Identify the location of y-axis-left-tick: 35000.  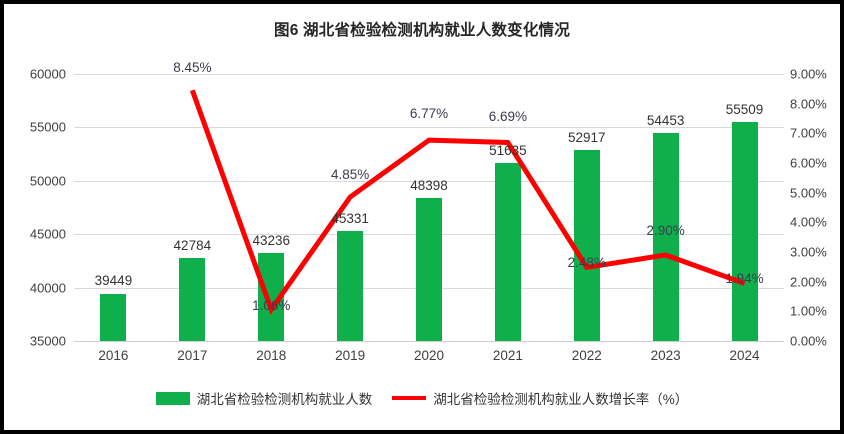
(47, 341).